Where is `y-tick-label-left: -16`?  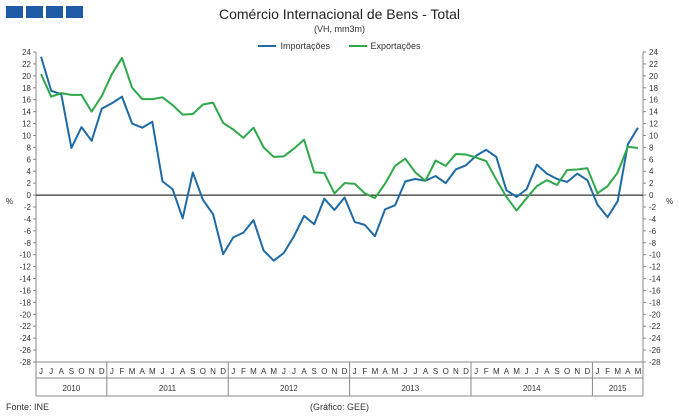 y-tick-label-left: -16 is located at coordinates (25, 290).